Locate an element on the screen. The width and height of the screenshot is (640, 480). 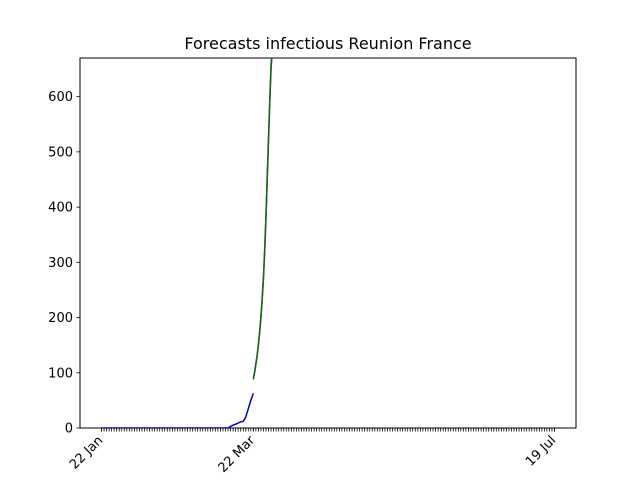
y-tick-label: 200 is located at coordinates (60, 318).